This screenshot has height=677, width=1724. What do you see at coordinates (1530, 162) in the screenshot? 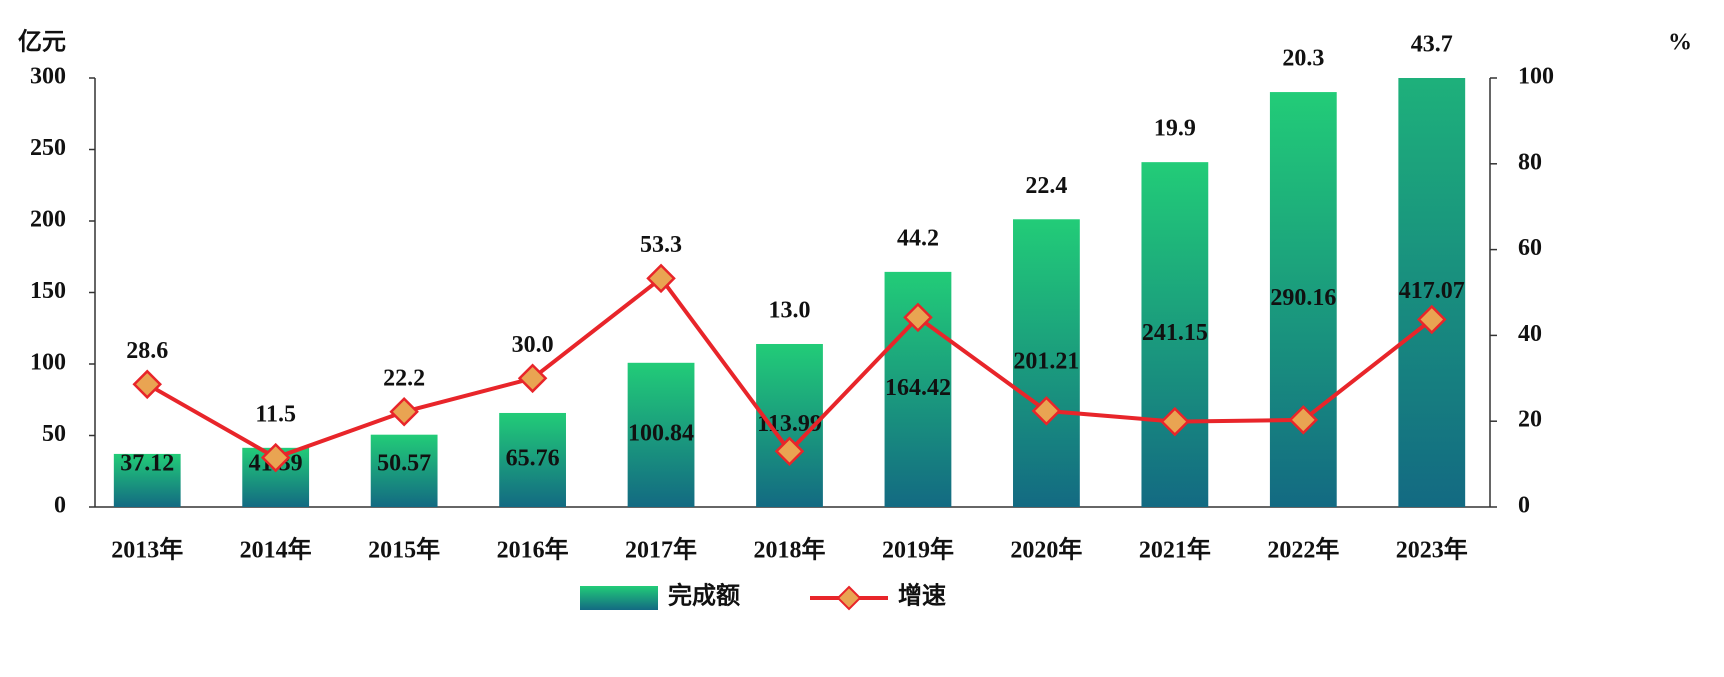
I see `y2-tick-label: 80` at bounding box center [1530, 162].